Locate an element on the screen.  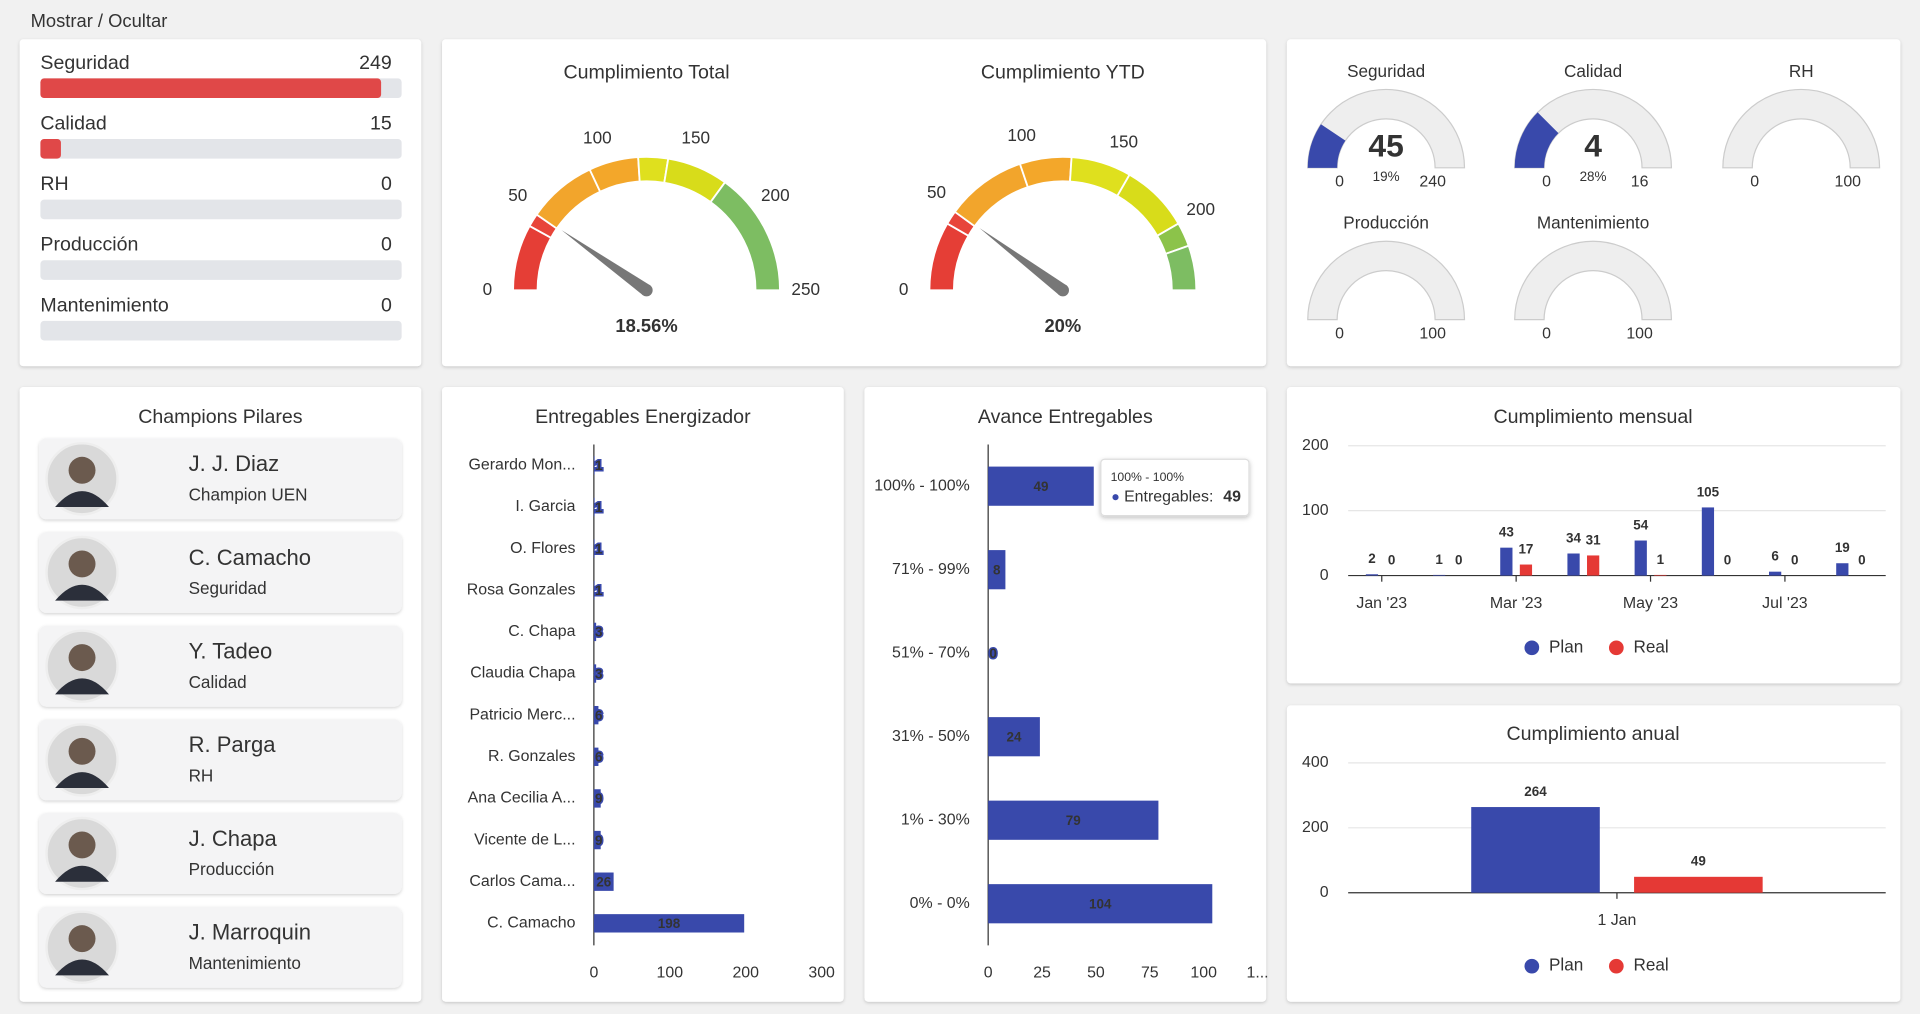
value-label: 9 is located at coordinates (598, 798).